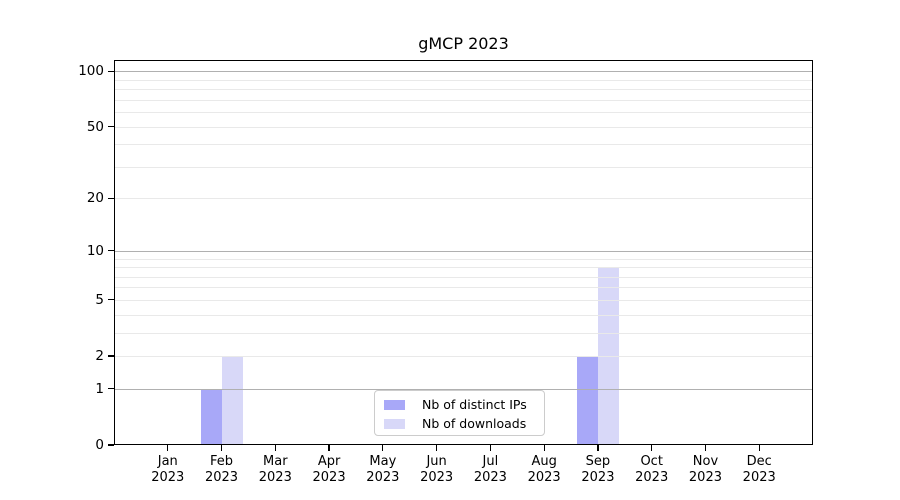 This screenshot has width=900, height=500. Describe the element at coordinates (437, 469) in the screenshot. I see `x-tick-label: Jun 2023` at that location.